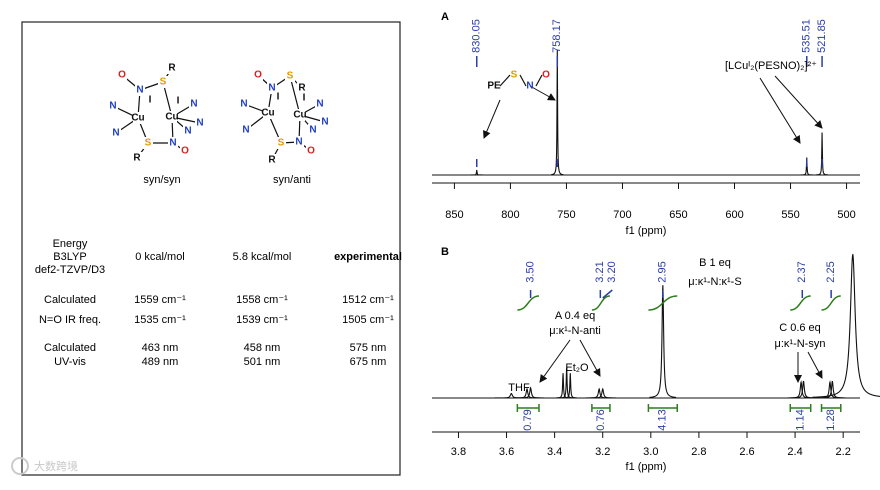  I want to click on table-cell: 5.8 kcal/mol, so click(262, 257).